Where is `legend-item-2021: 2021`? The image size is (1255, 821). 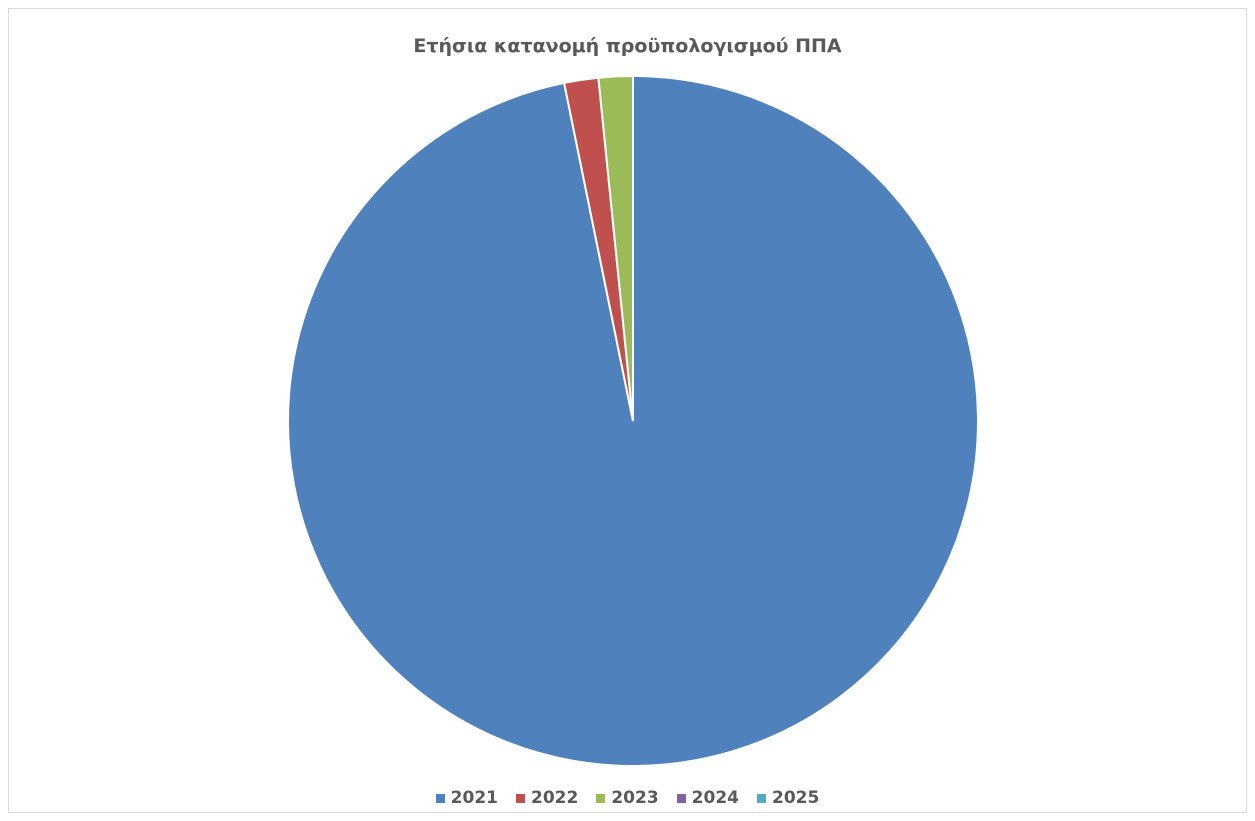
legend-item-2021: 2021 is located at coordinates (466, 798).